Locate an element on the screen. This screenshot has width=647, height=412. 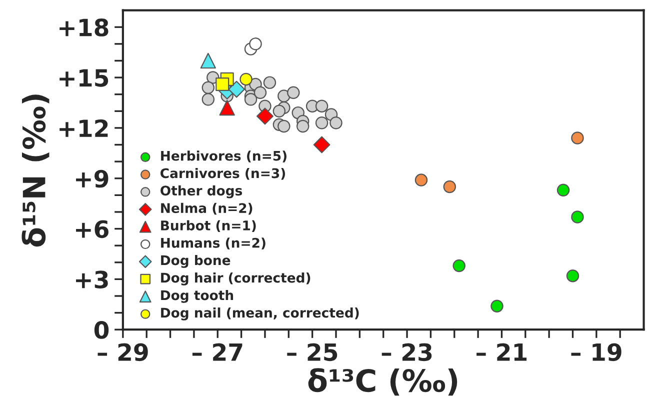
legend-label: Dog nail (mean, corrected) is located at coordinates (260, 313).